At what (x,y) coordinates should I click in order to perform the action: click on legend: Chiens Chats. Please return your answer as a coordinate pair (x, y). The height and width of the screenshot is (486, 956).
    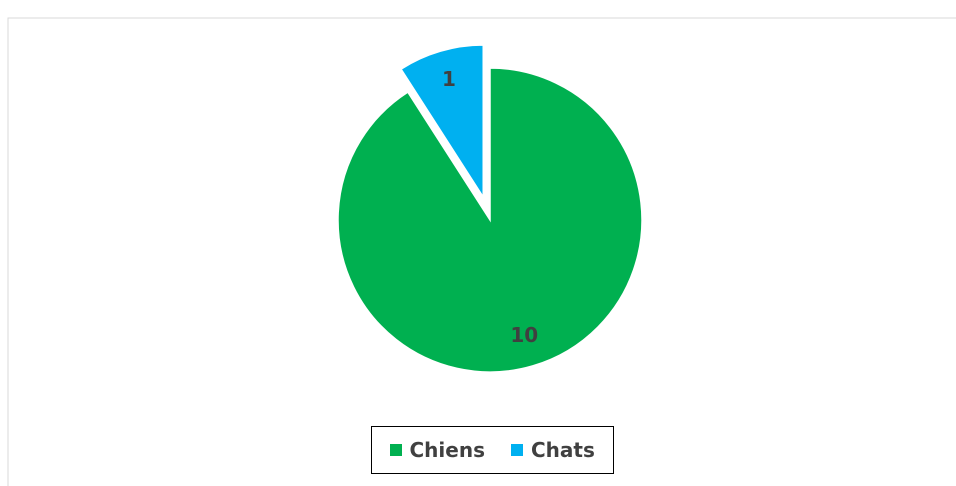
    Looking at the image, I should click on (492, 450).